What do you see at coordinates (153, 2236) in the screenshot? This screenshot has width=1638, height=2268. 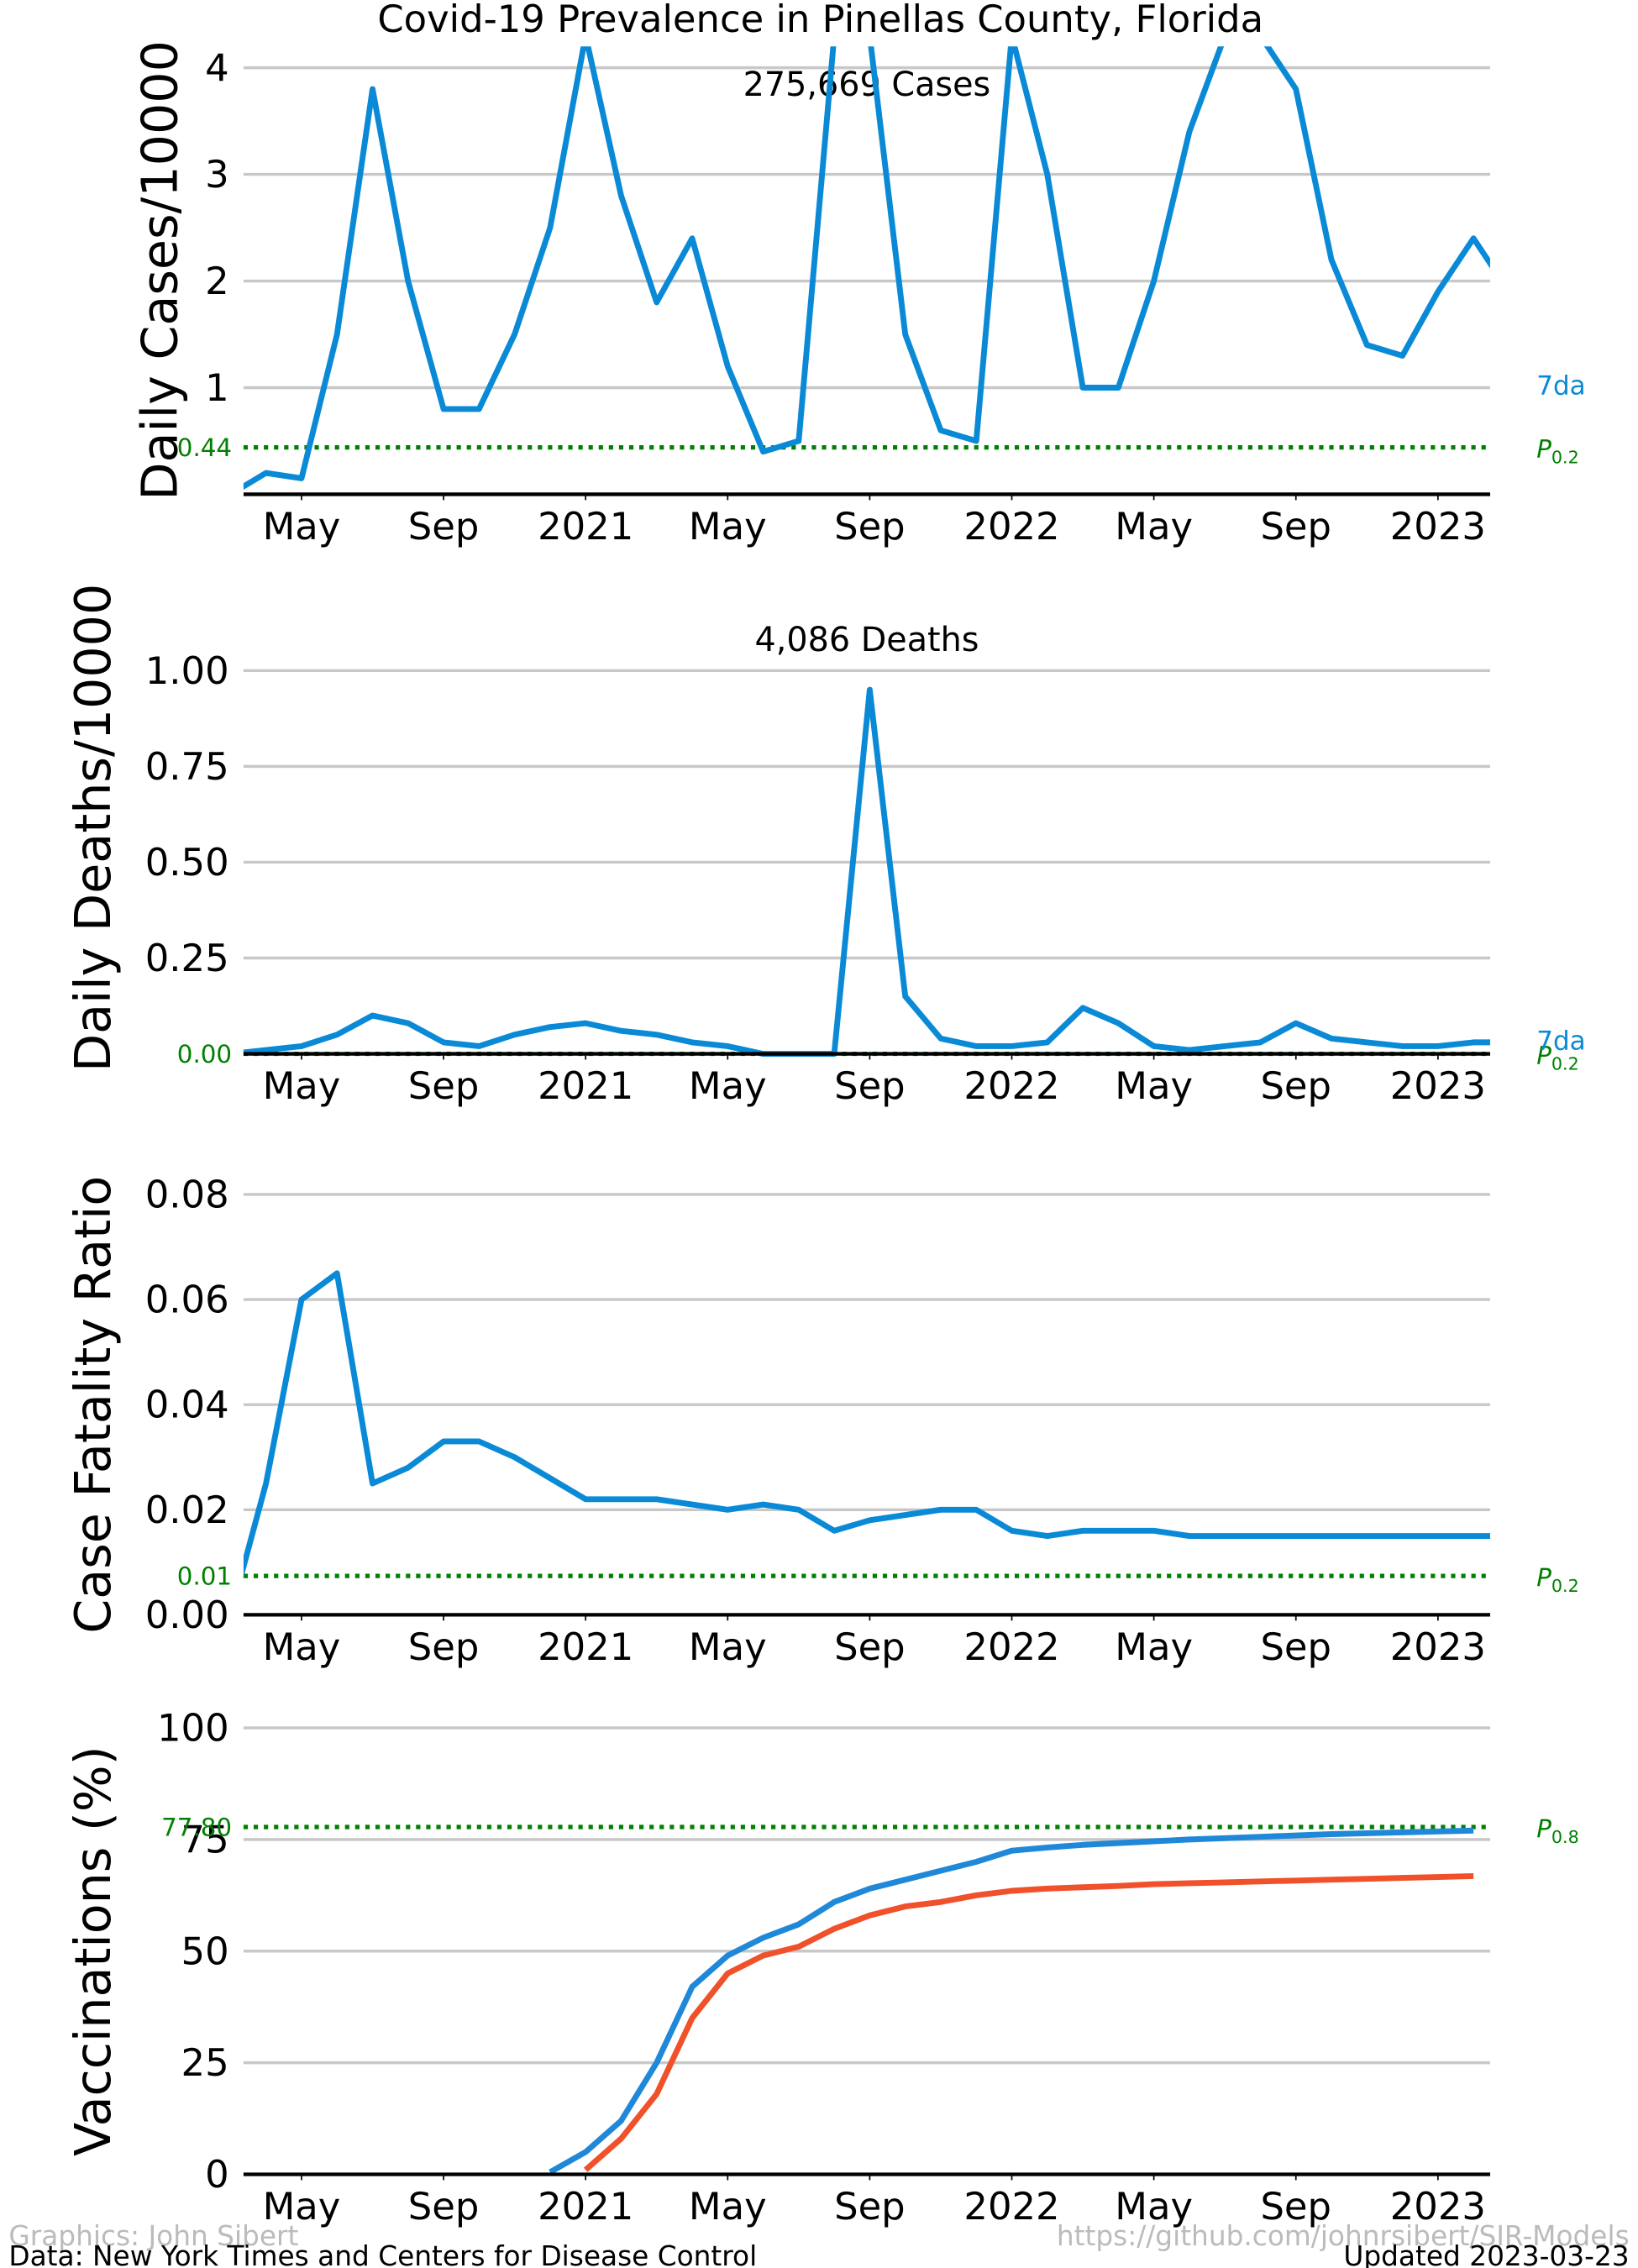 I see `credit: Graphics: John Sibert` at bounding box center [153, 2236].